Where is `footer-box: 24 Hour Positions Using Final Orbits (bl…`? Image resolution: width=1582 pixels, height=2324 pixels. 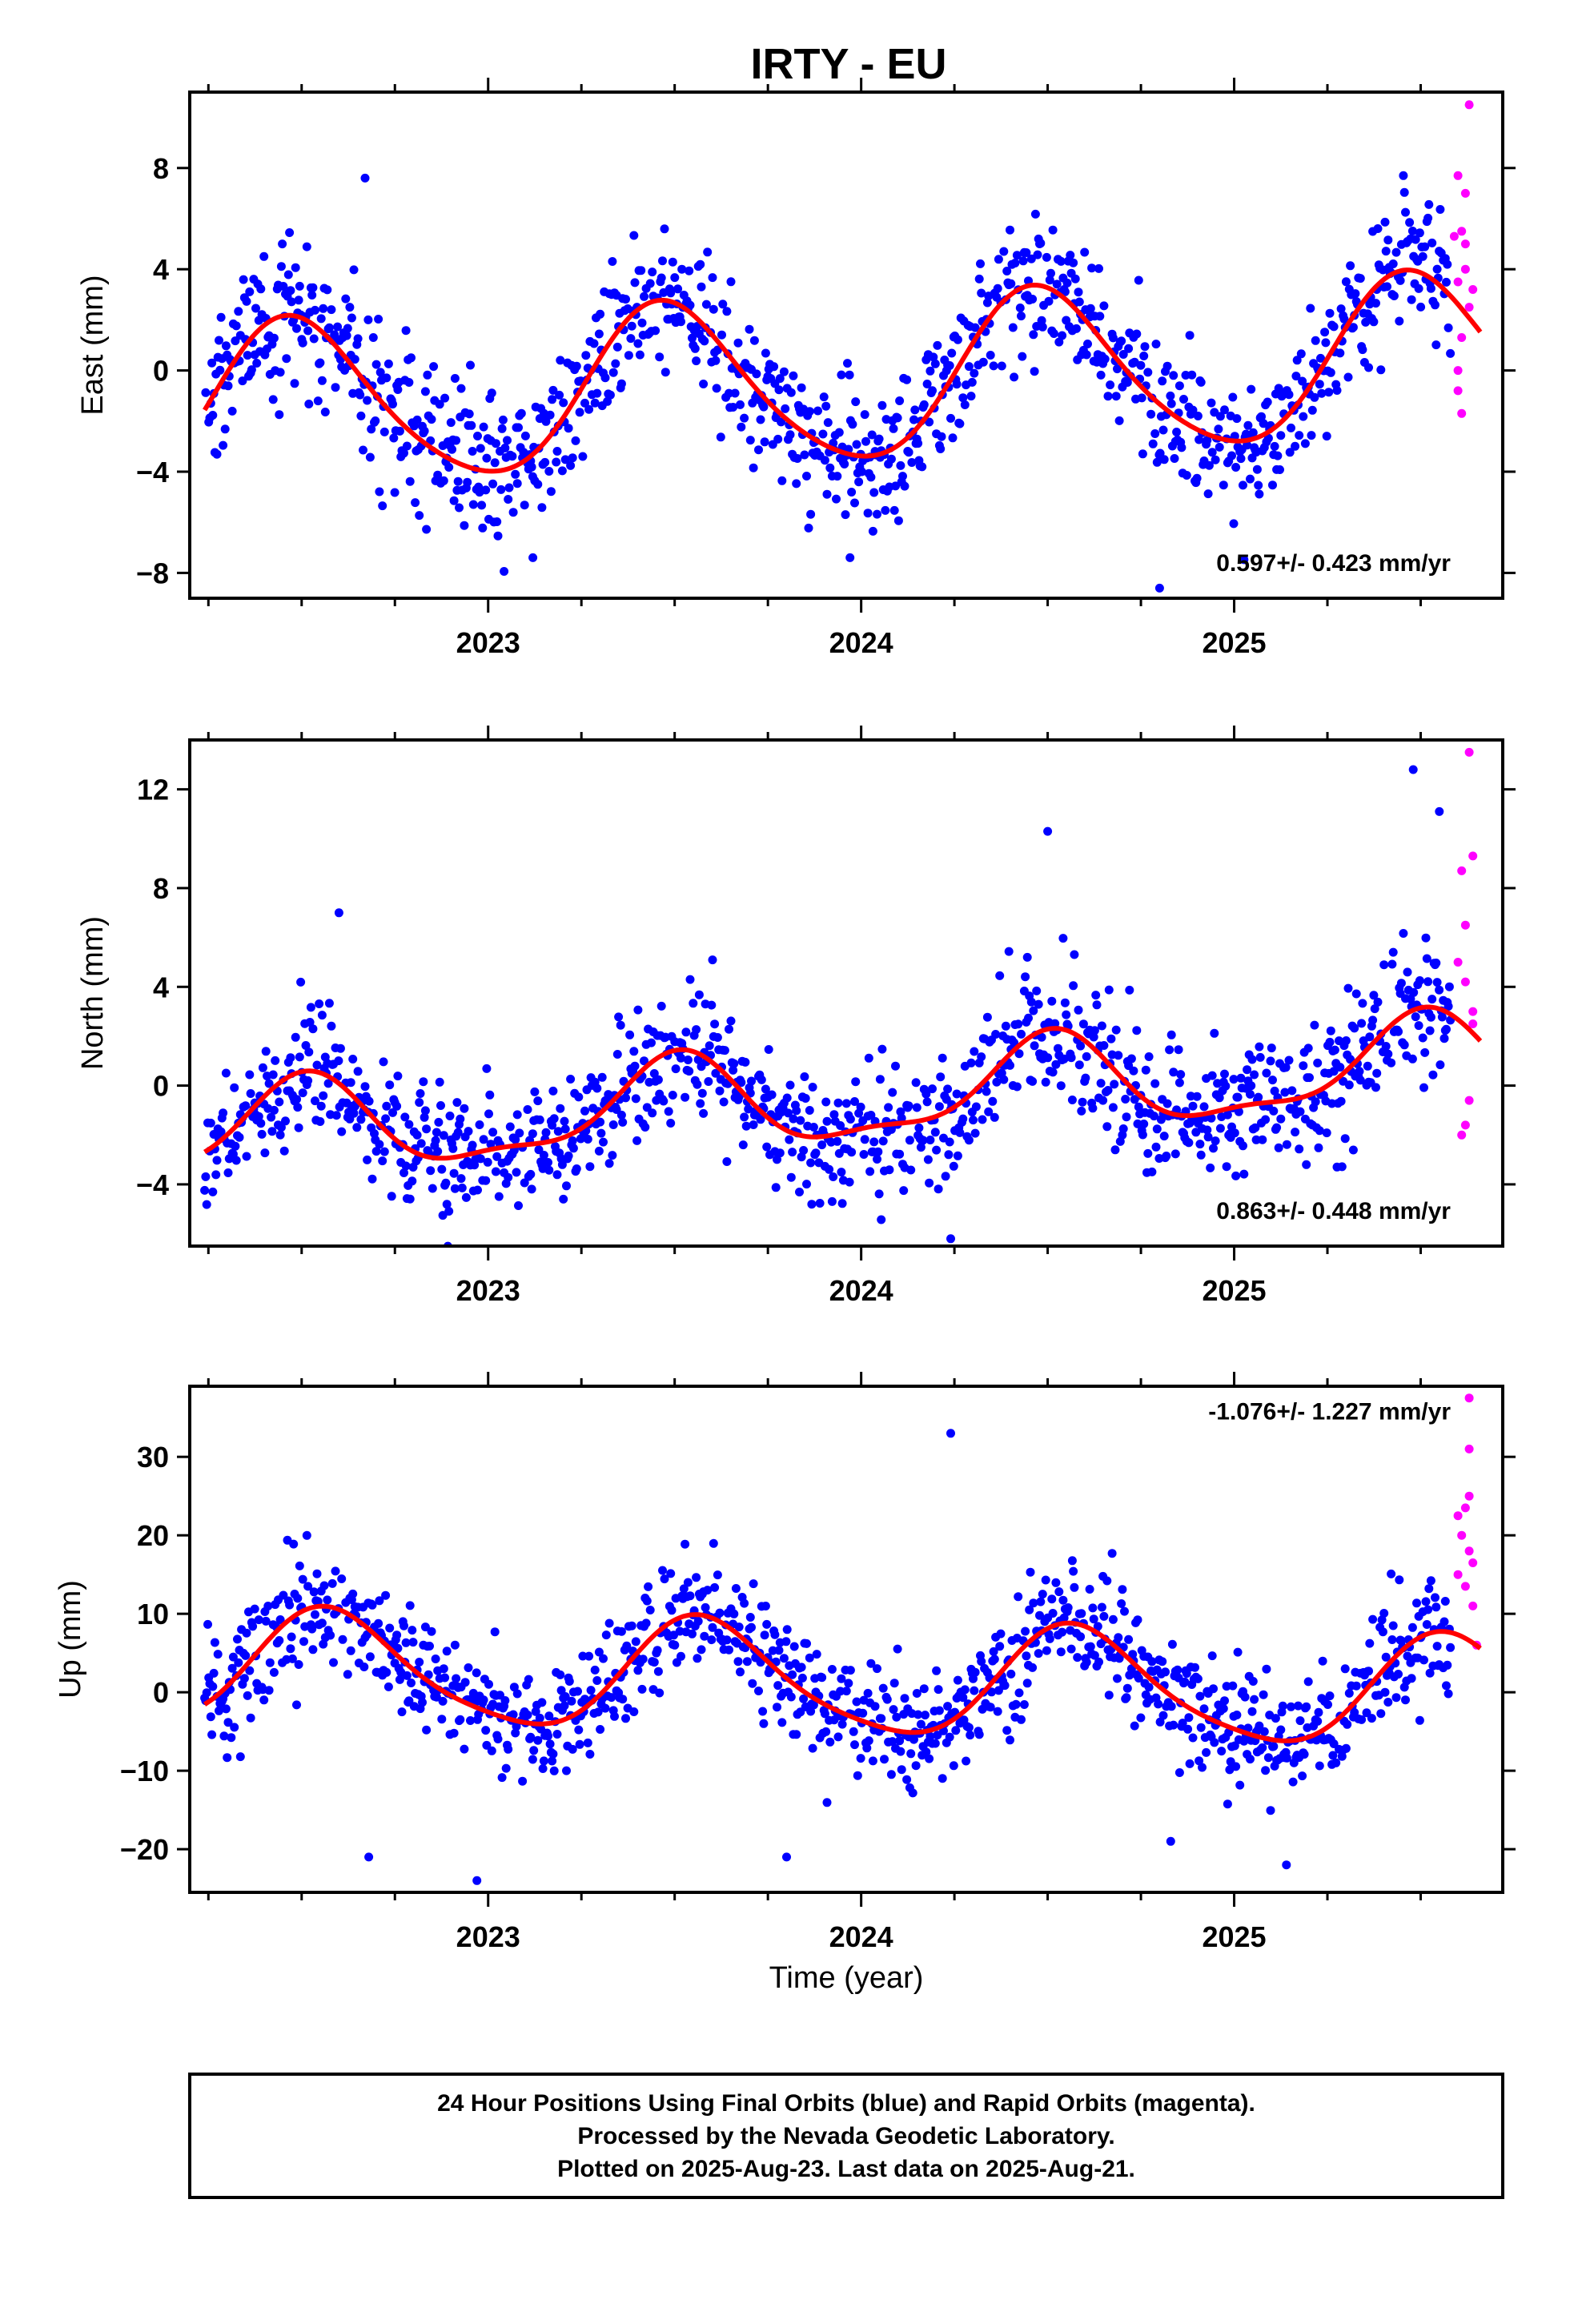 footer-box: 24 Hour Positions Using Final Orbits (bl… is located at coordinates (846, 2136).